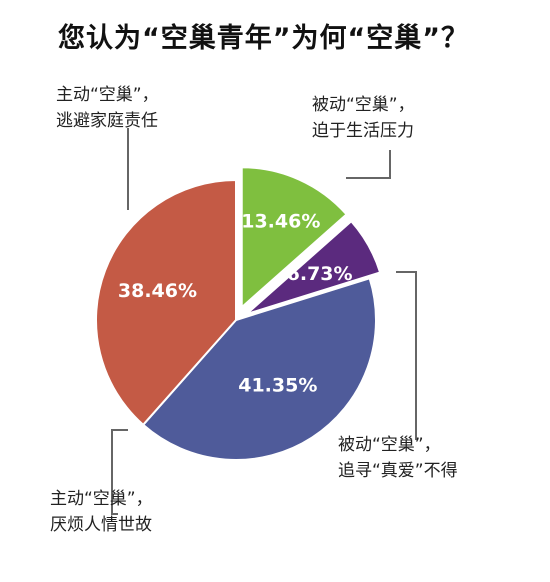 The width and height of the screenshot is (550, 582). What do you see at coordinates (363, 131) in the screenshot?
I see `annotation-passive-pressure-line2: 迫于生活压力` at bounding box center [363, 131].